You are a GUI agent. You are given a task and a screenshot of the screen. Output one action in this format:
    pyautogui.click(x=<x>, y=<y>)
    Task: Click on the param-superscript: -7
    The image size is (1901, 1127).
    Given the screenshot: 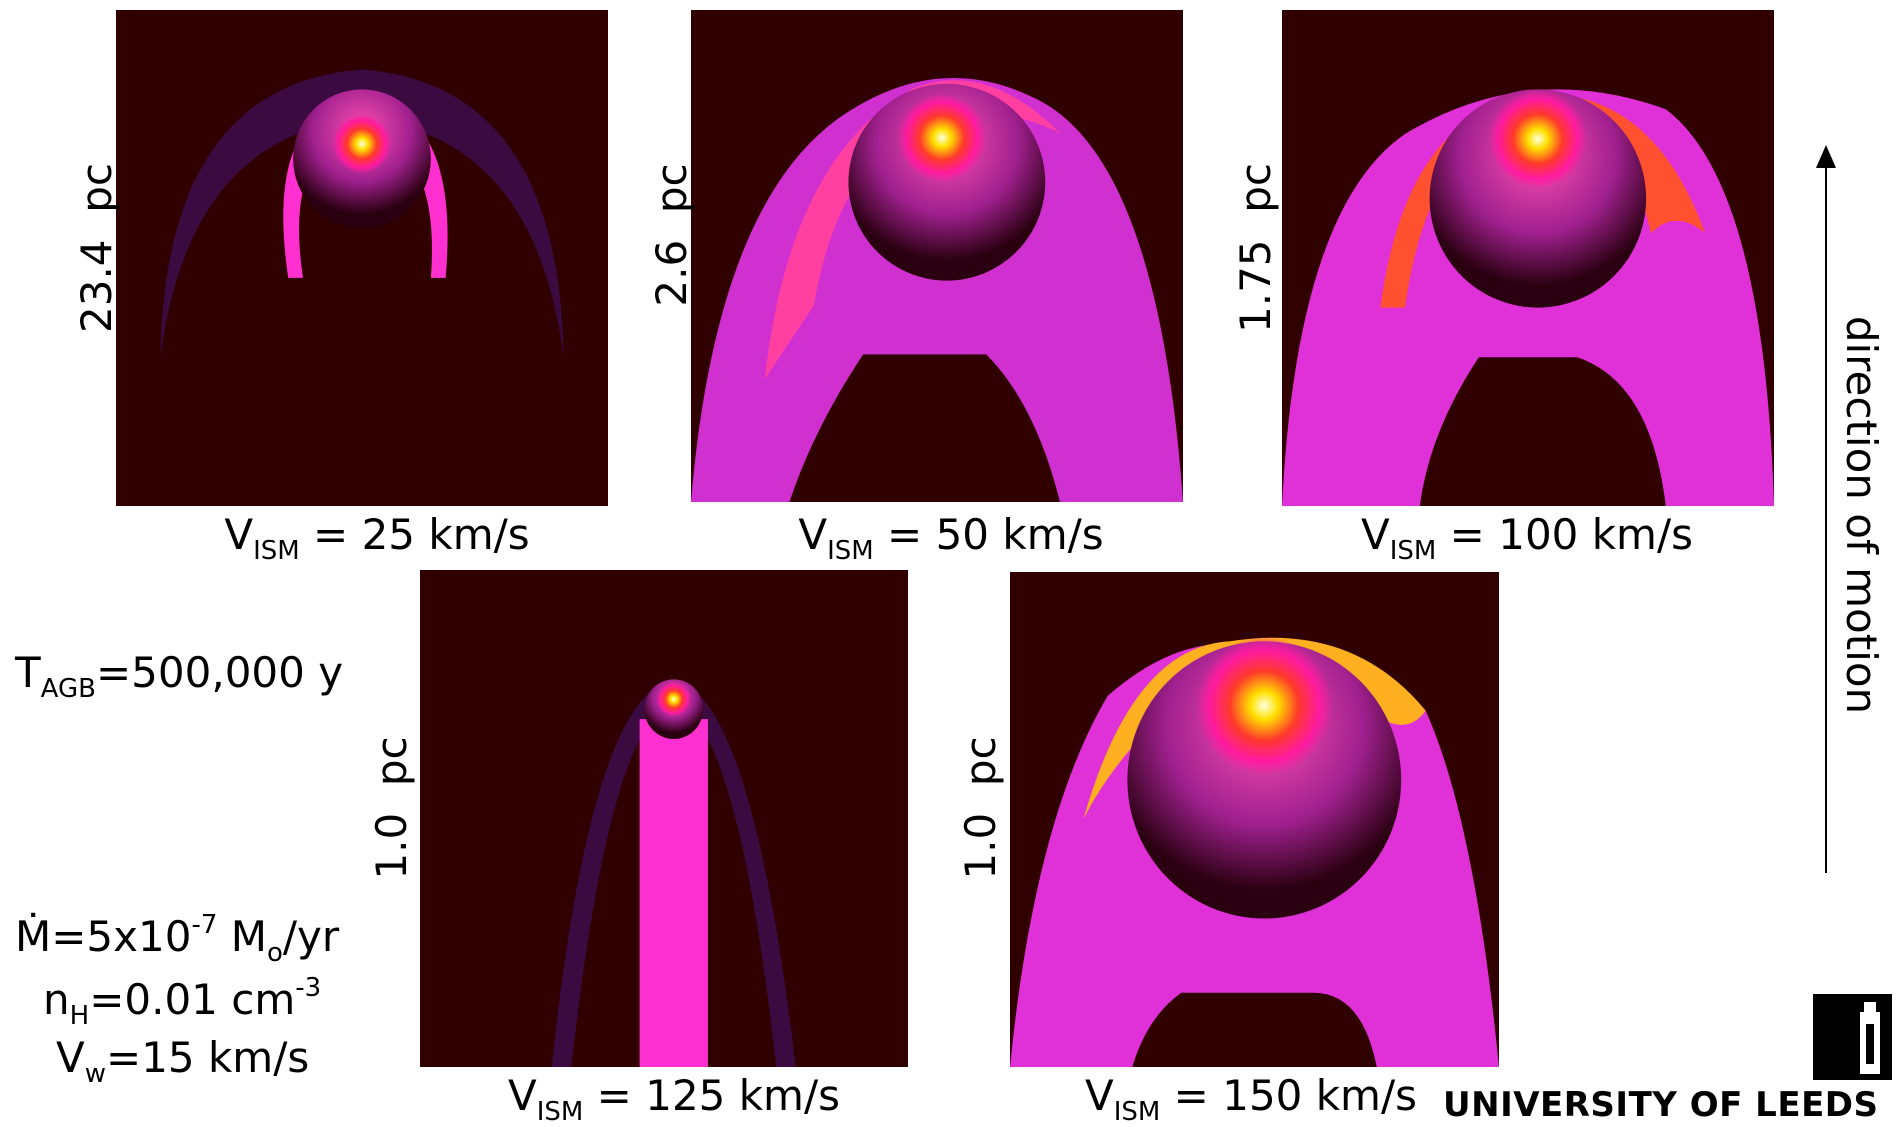 What is the action you would take?
    pyautogui.click(x=204, y=925)
    